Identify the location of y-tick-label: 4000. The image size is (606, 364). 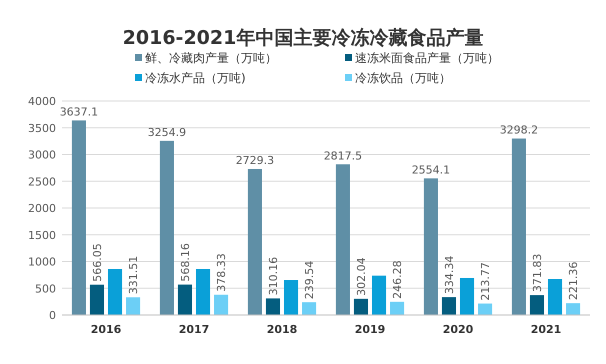
(42, 101).